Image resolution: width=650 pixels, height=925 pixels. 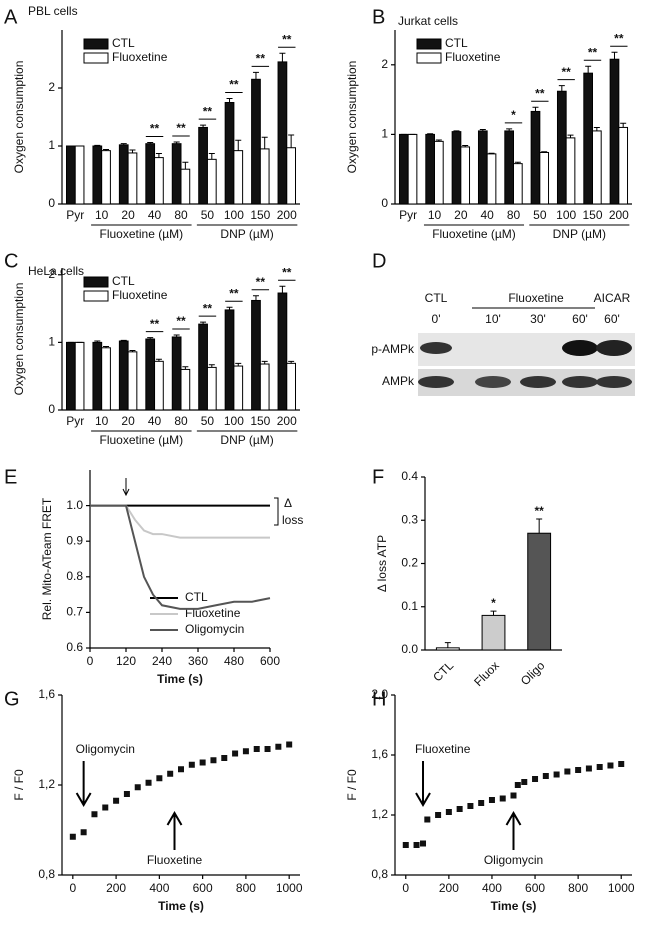 What do you see at coordinates (379, 694) in the screenshot?
I see `y-tick-label: 2,0` at bounding box center [379, 694].